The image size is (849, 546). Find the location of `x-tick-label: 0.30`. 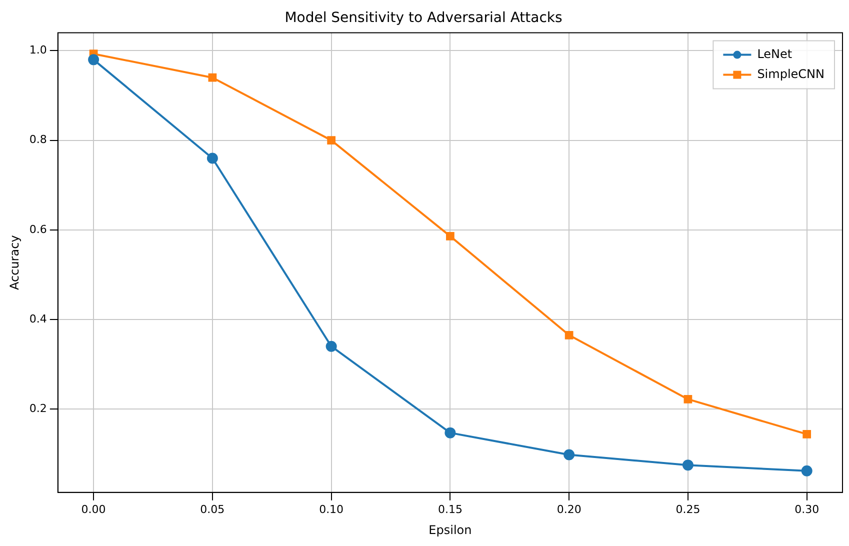

x-tick-label: 0.30 is located at coordinates (807, 509).